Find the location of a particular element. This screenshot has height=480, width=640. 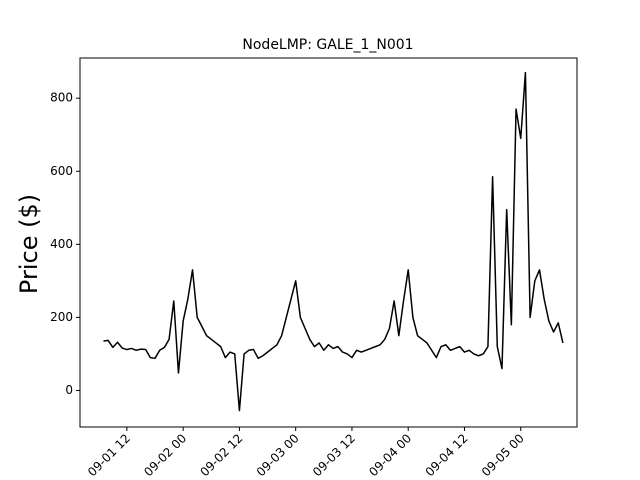

x-tick-label: 09-02 00 is located at coordinates (165, 455).